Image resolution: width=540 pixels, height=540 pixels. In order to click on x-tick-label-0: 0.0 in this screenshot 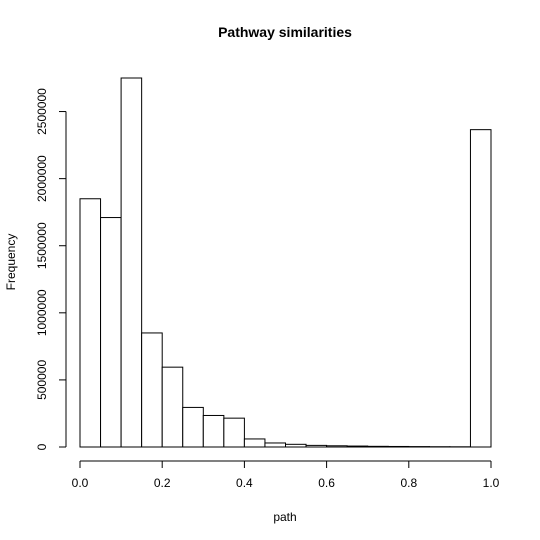, I will do `click(80, 483)`.